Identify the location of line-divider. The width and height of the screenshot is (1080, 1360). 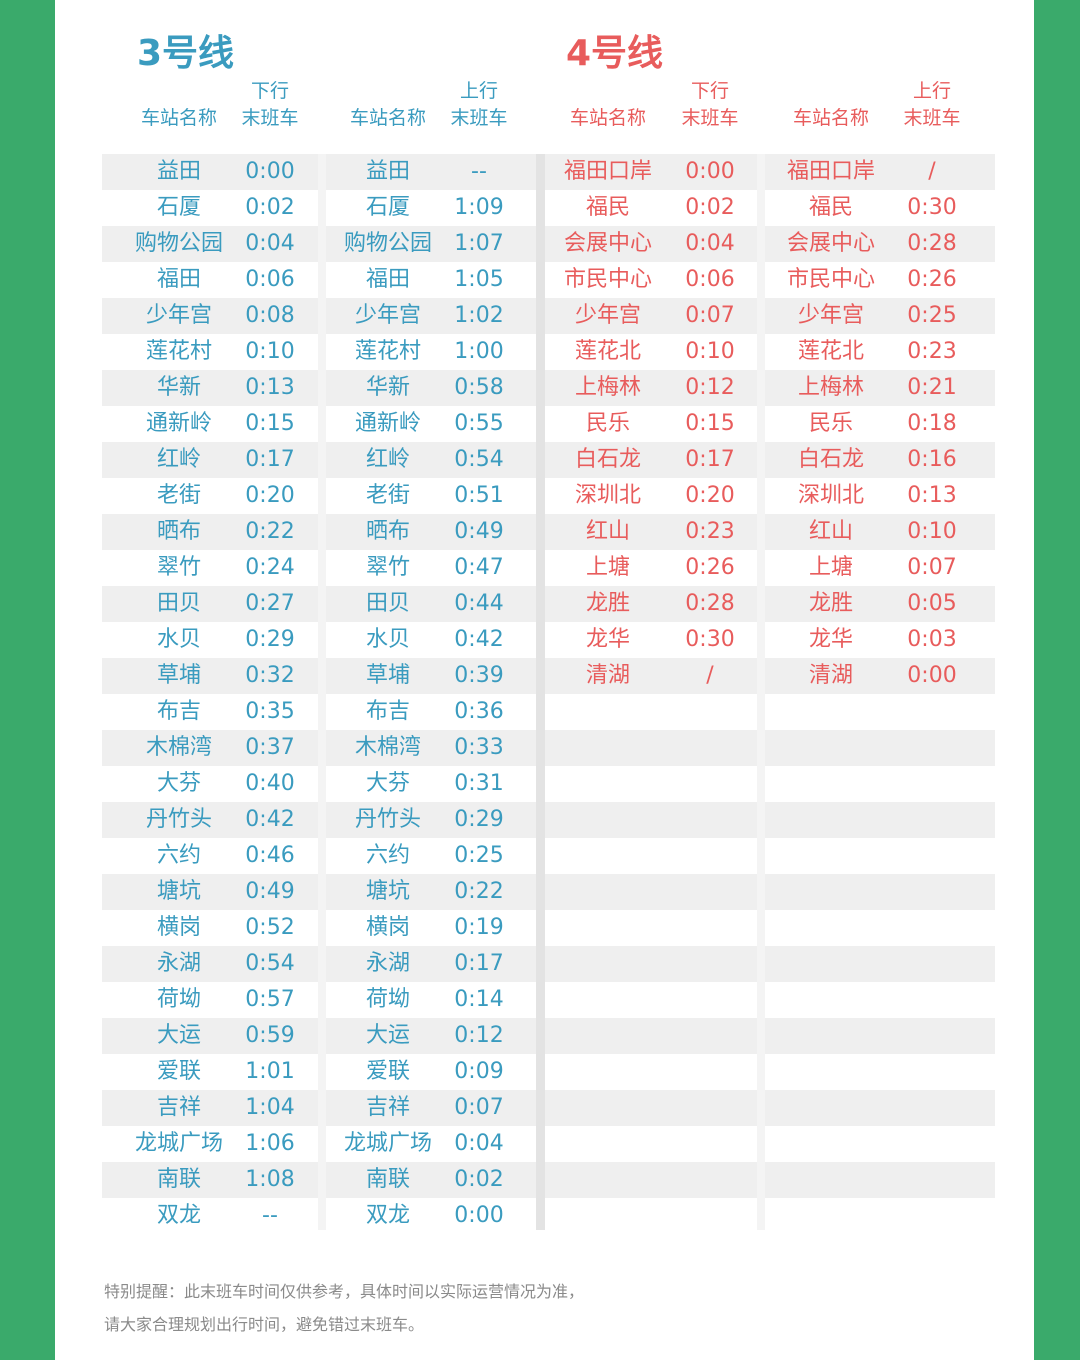
(540, 692).